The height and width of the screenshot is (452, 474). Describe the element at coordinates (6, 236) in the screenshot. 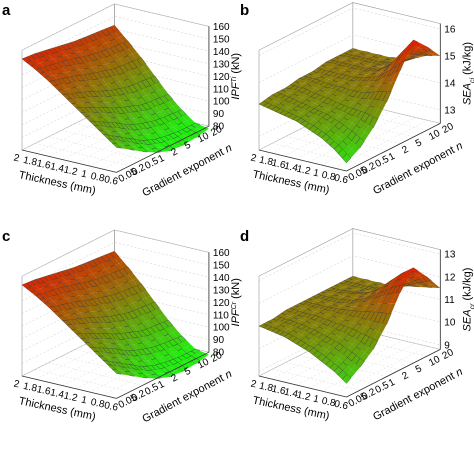

I see `panel-letter: c` at that location.